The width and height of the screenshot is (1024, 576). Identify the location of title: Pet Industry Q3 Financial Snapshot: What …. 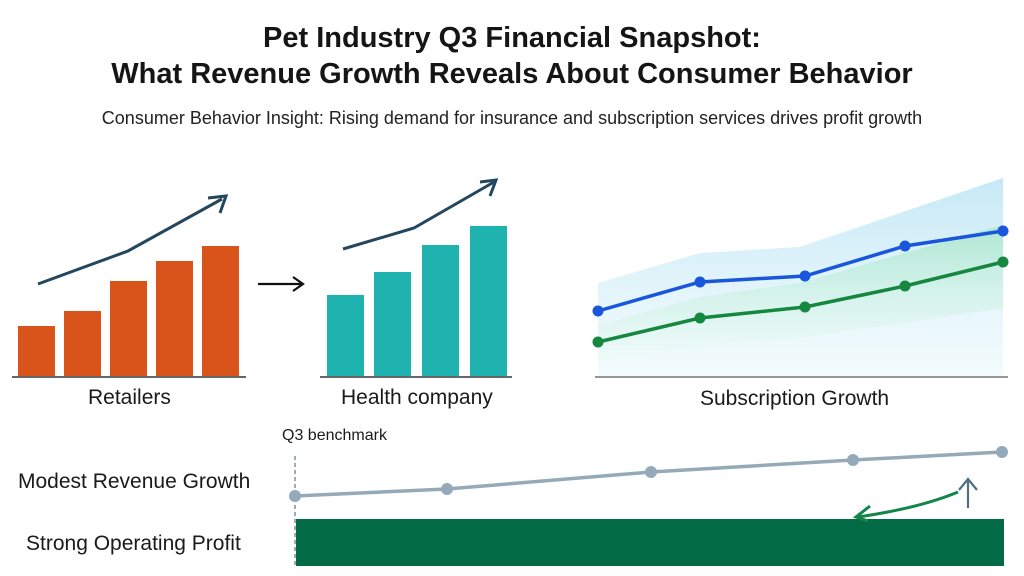
(512, 56).